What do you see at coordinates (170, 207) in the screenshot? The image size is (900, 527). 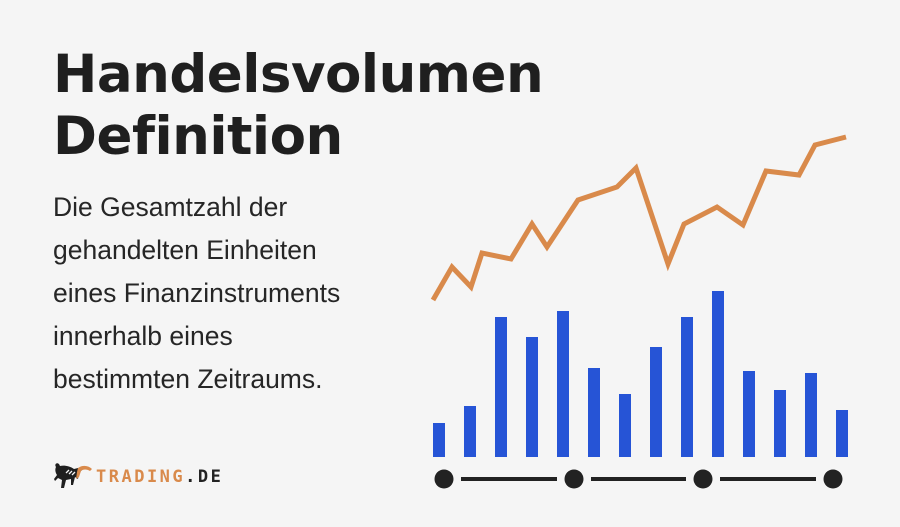 I see `definition-line: Die Gesamtzahl der` at bounding box center [170, 207].